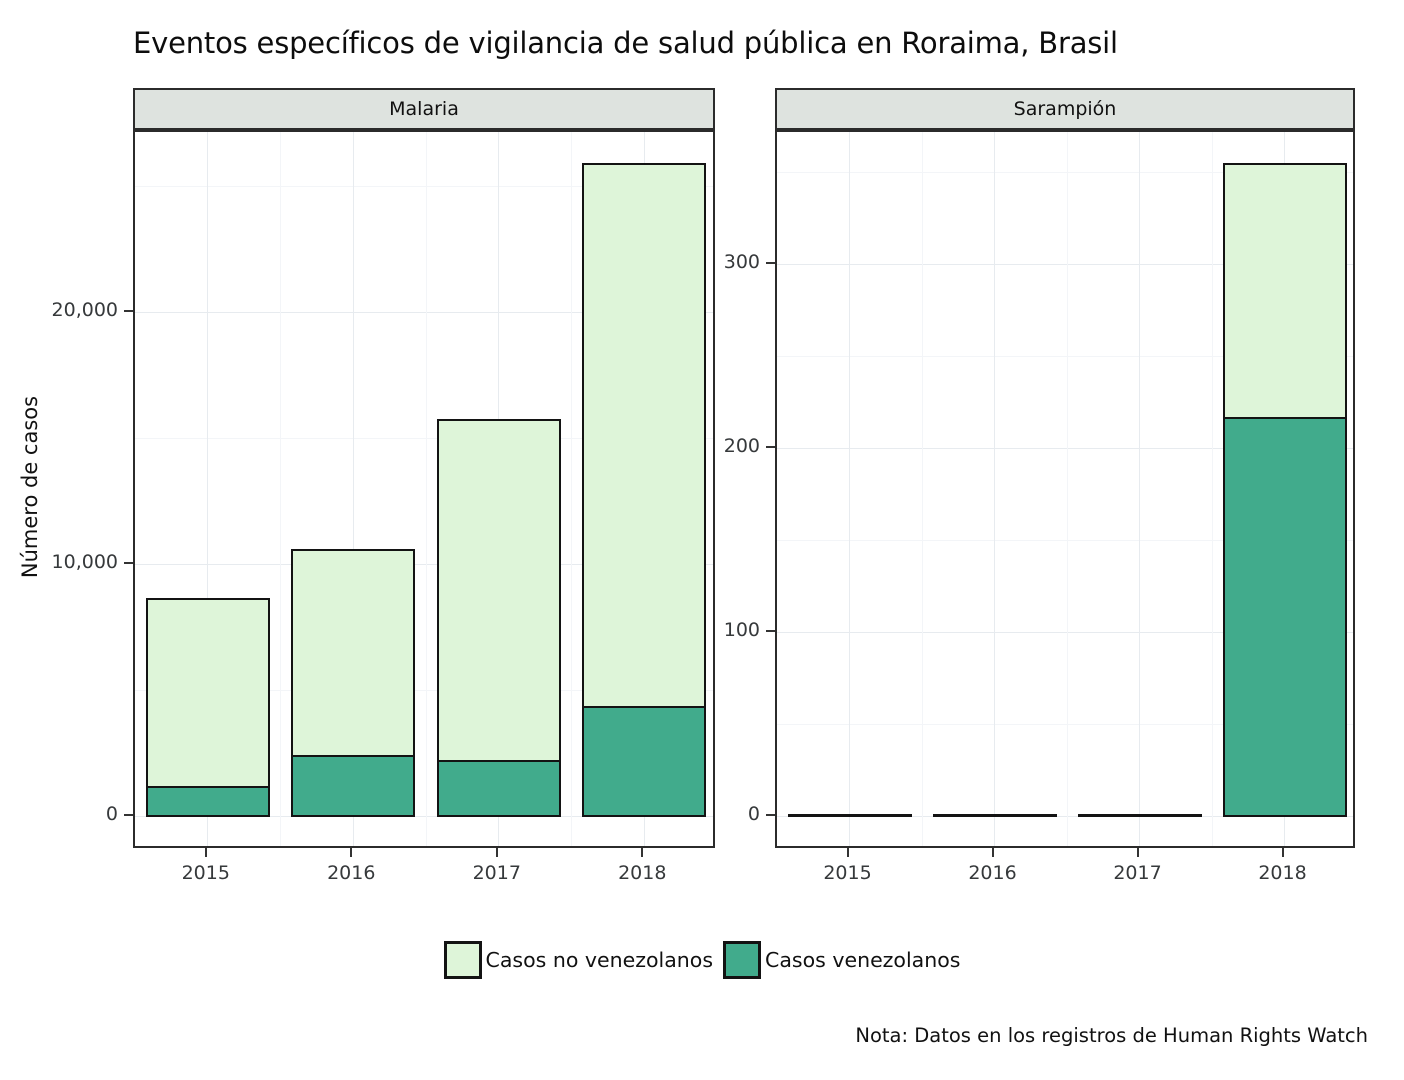 The image size is (1404, 1080). Describe the element at coordinates (424, 109) in the screenshot. I see `facet-strip-malaria: Malaria` at that location.